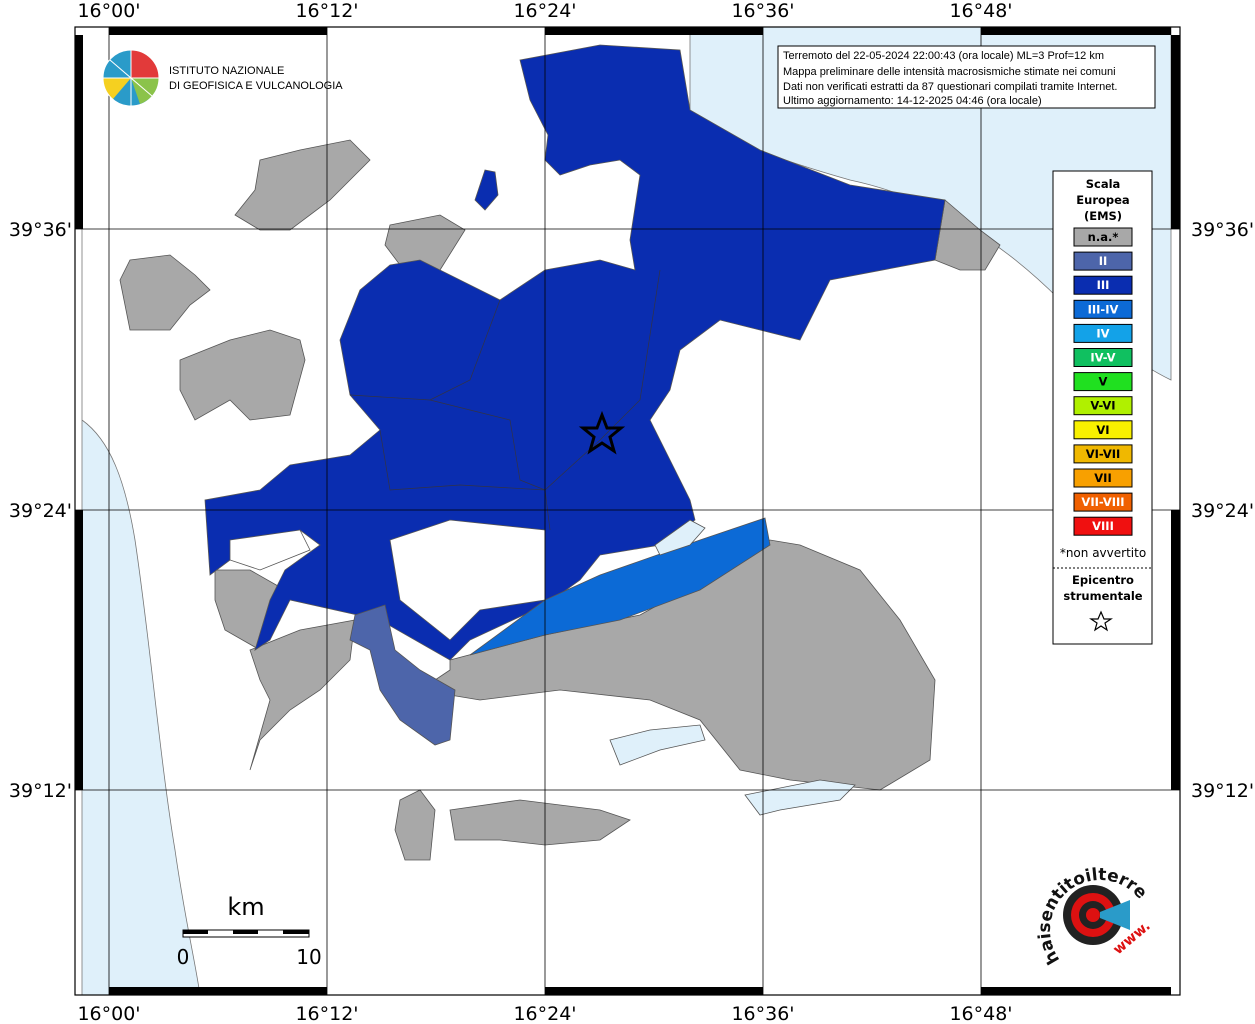  What do you see at coordinates (1103, 184) in the screenshot?
I see `legend-title: Scala` at bounding box center [1103, 184].